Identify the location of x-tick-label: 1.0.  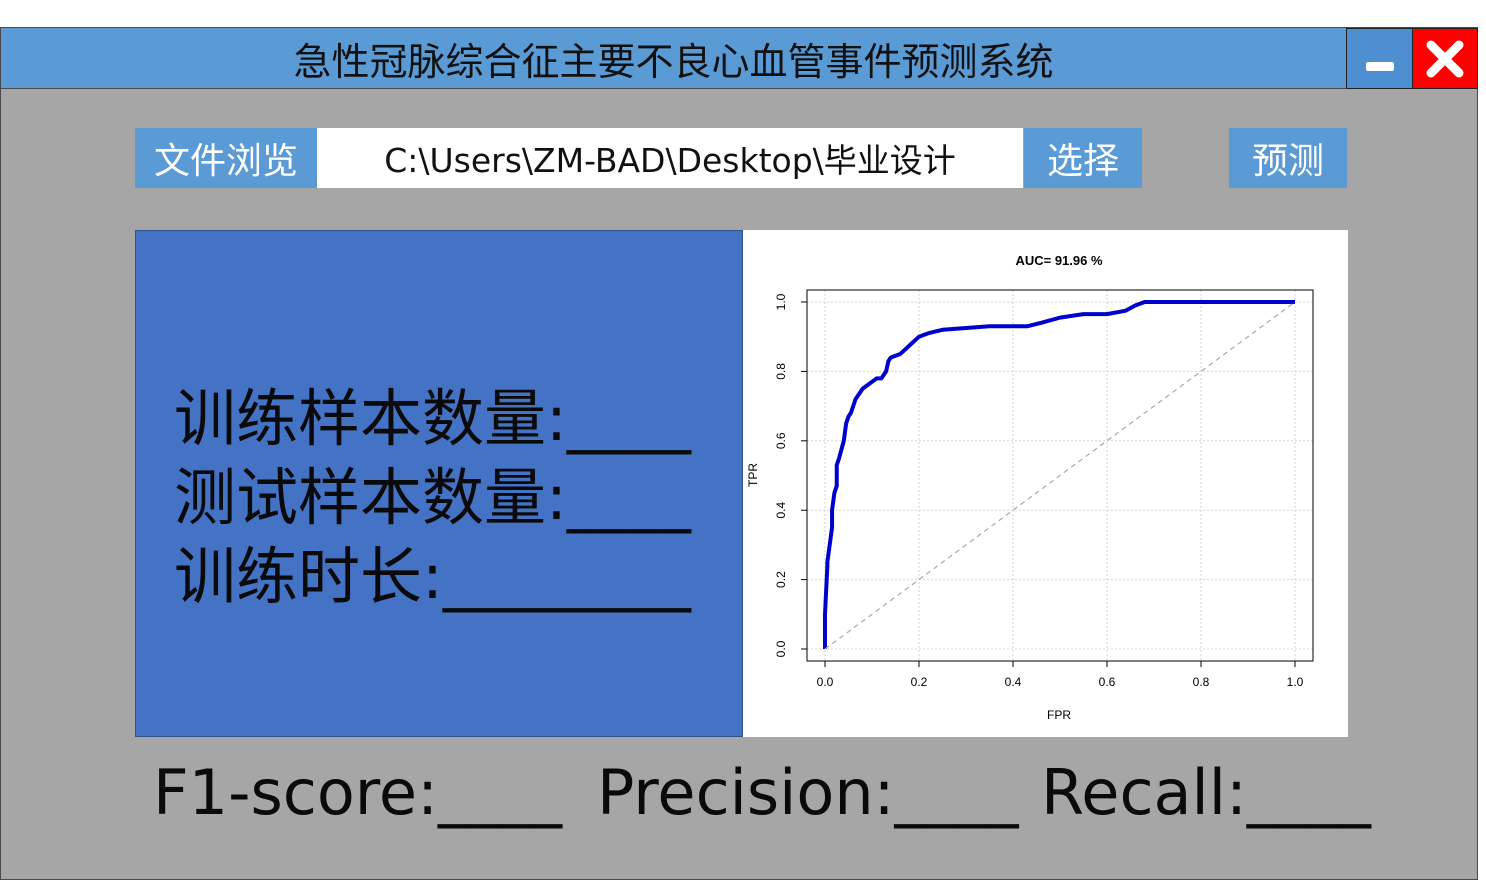
(1295, 682).